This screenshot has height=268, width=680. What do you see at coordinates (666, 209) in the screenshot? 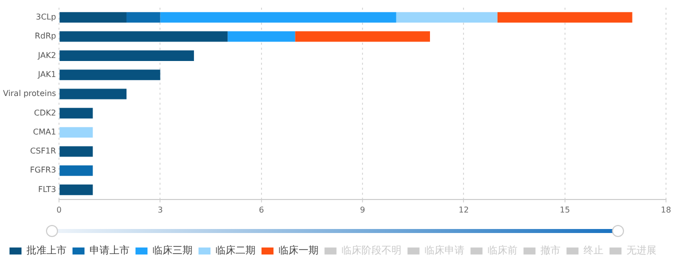
I see `x-tick-label: 18` at bounding box center [666, 209].